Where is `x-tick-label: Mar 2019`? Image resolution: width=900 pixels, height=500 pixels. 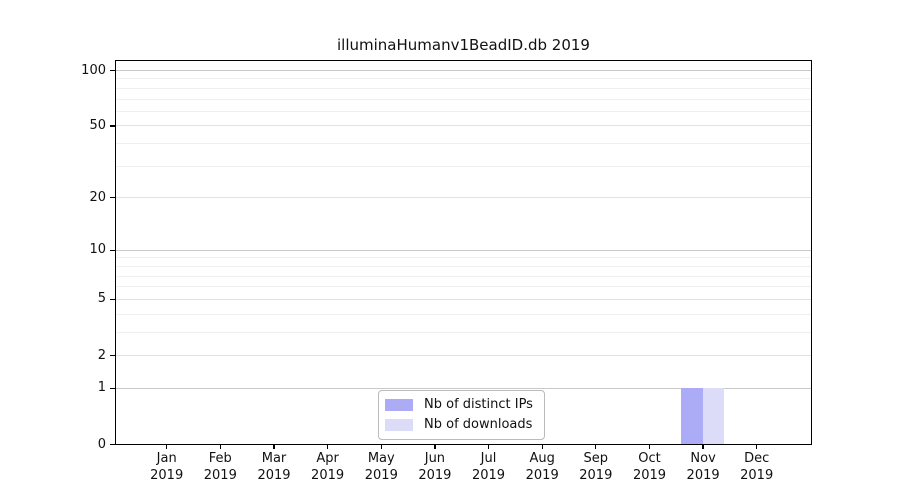 x-tick-label: Mar 2019 is located at coordinates (274, 467).